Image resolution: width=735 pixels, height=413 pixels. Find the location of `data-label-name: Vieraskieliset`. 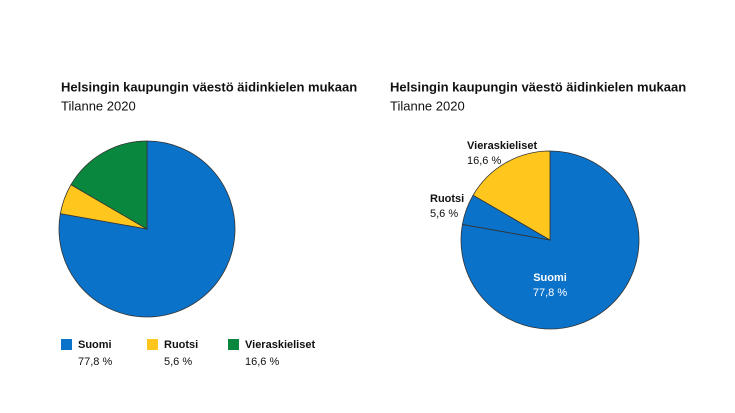

data-label-name: Vieraskieliset is located at coordinates (502, 146).